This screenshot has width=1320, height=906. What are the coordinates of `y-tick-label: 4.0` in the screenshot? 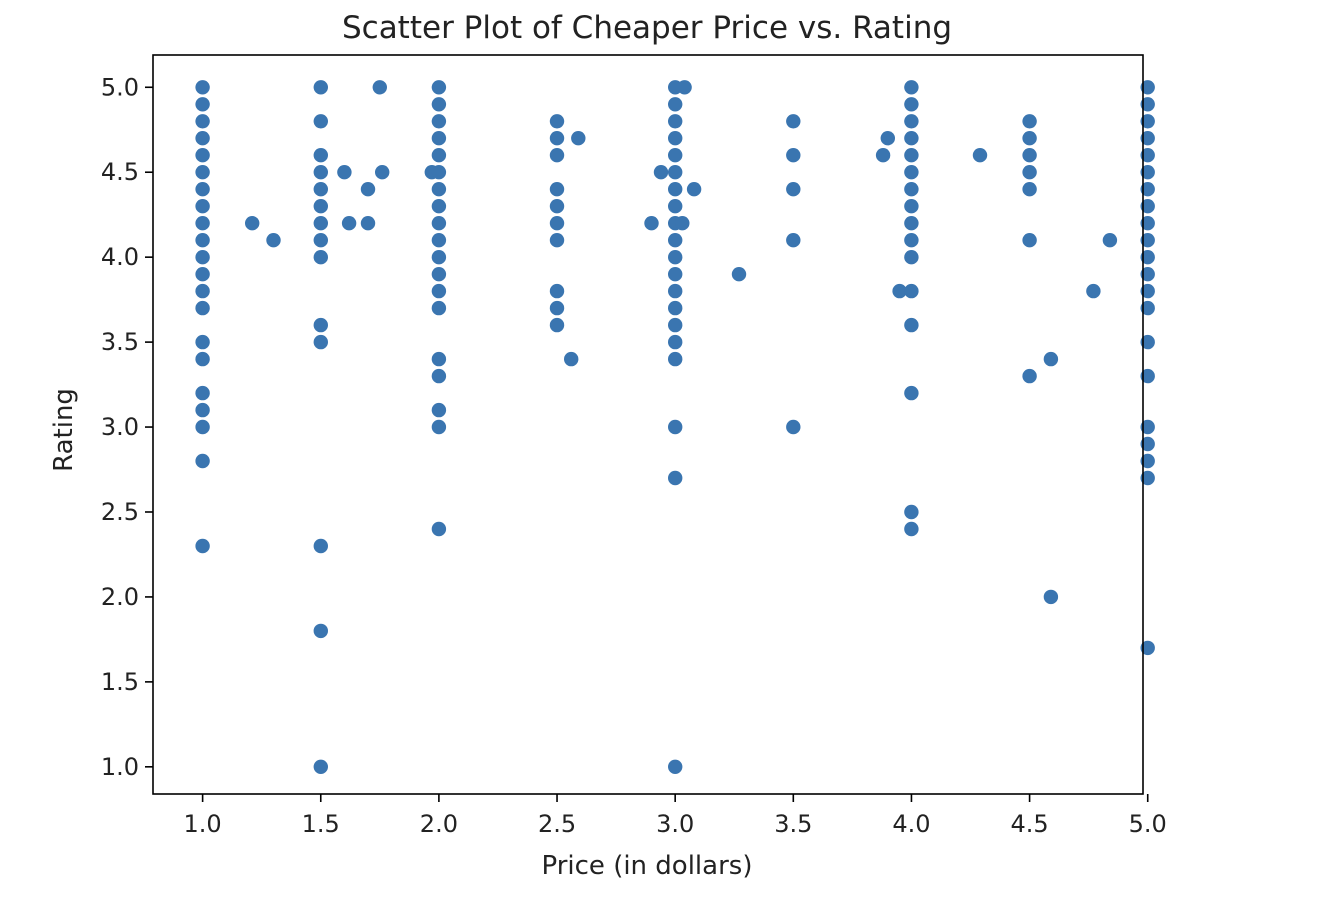 It's located at (120, 257).